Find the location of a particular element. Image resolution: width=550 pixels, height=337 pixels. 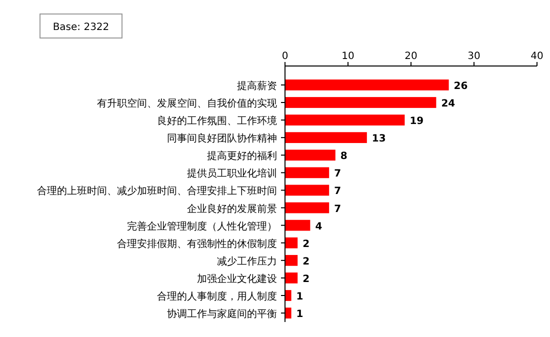

y-tick-label: 同事间良好团队协作精神 is located at coordinates (222, 138).